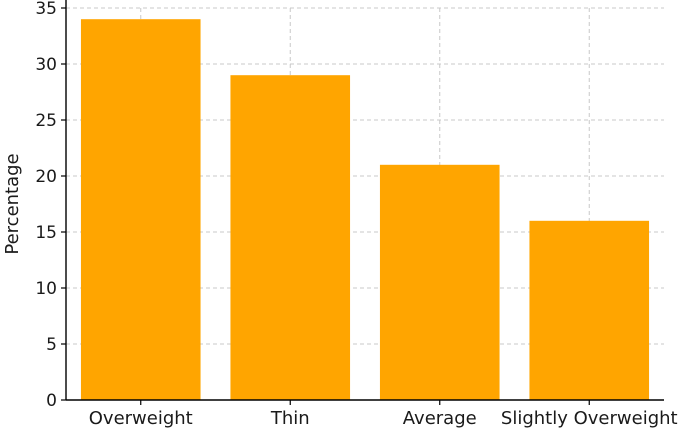 This screenshot has height=429, width=685. I want to click on x-tick-label: Overweight, so click(141, 418).